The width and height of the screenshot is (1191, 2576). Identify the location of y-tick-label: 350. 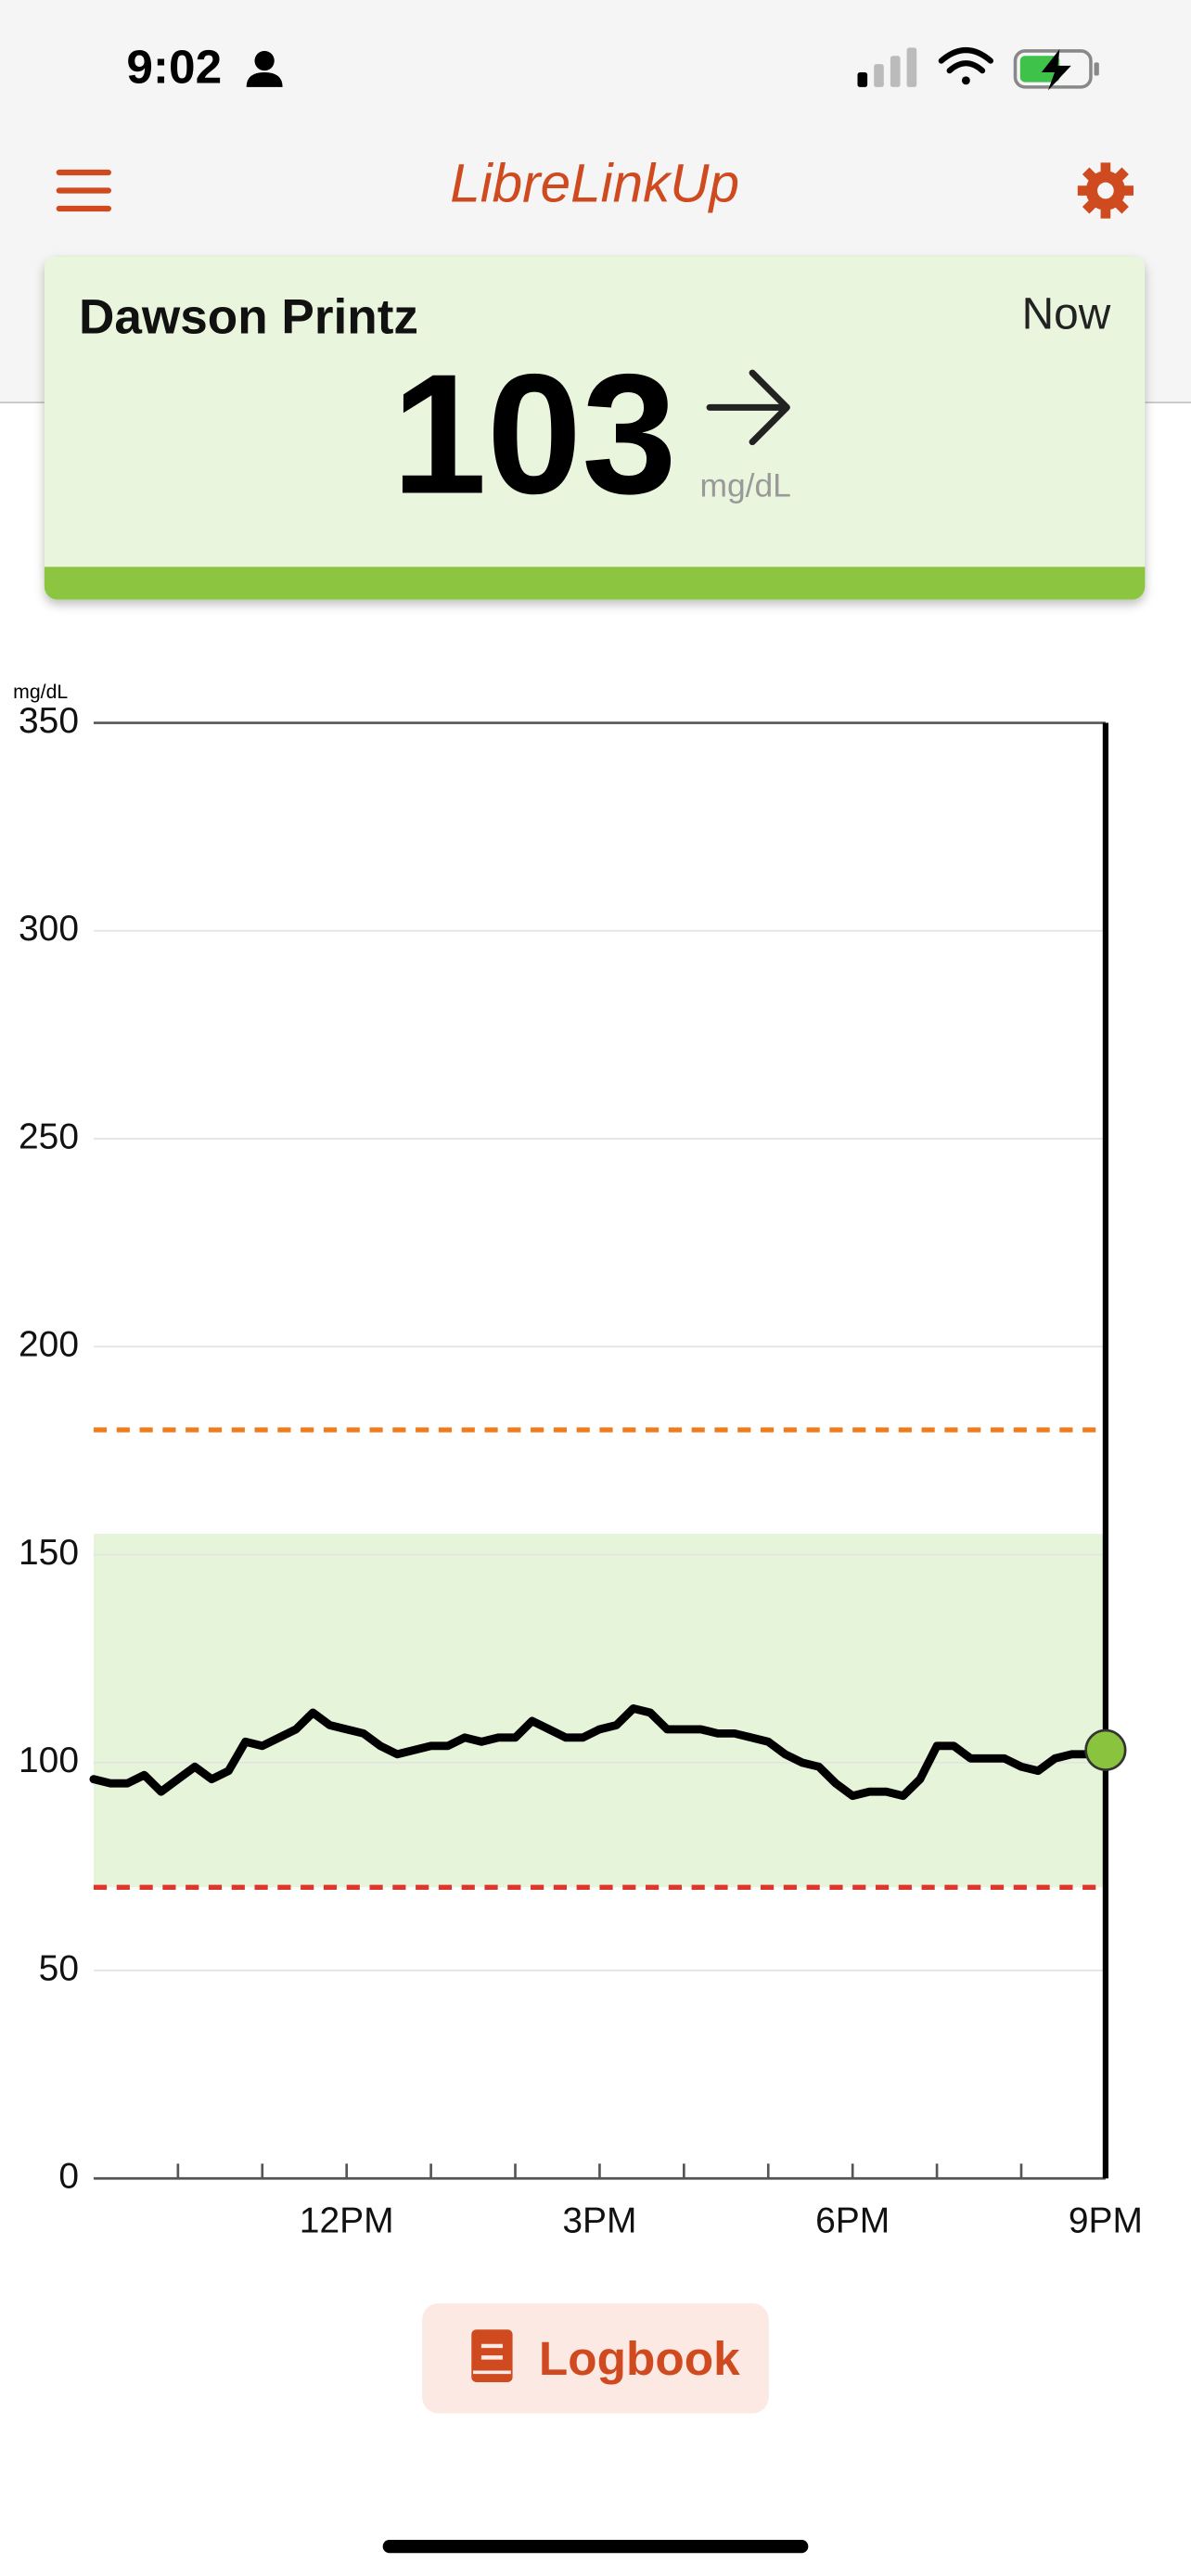
(49, 721).